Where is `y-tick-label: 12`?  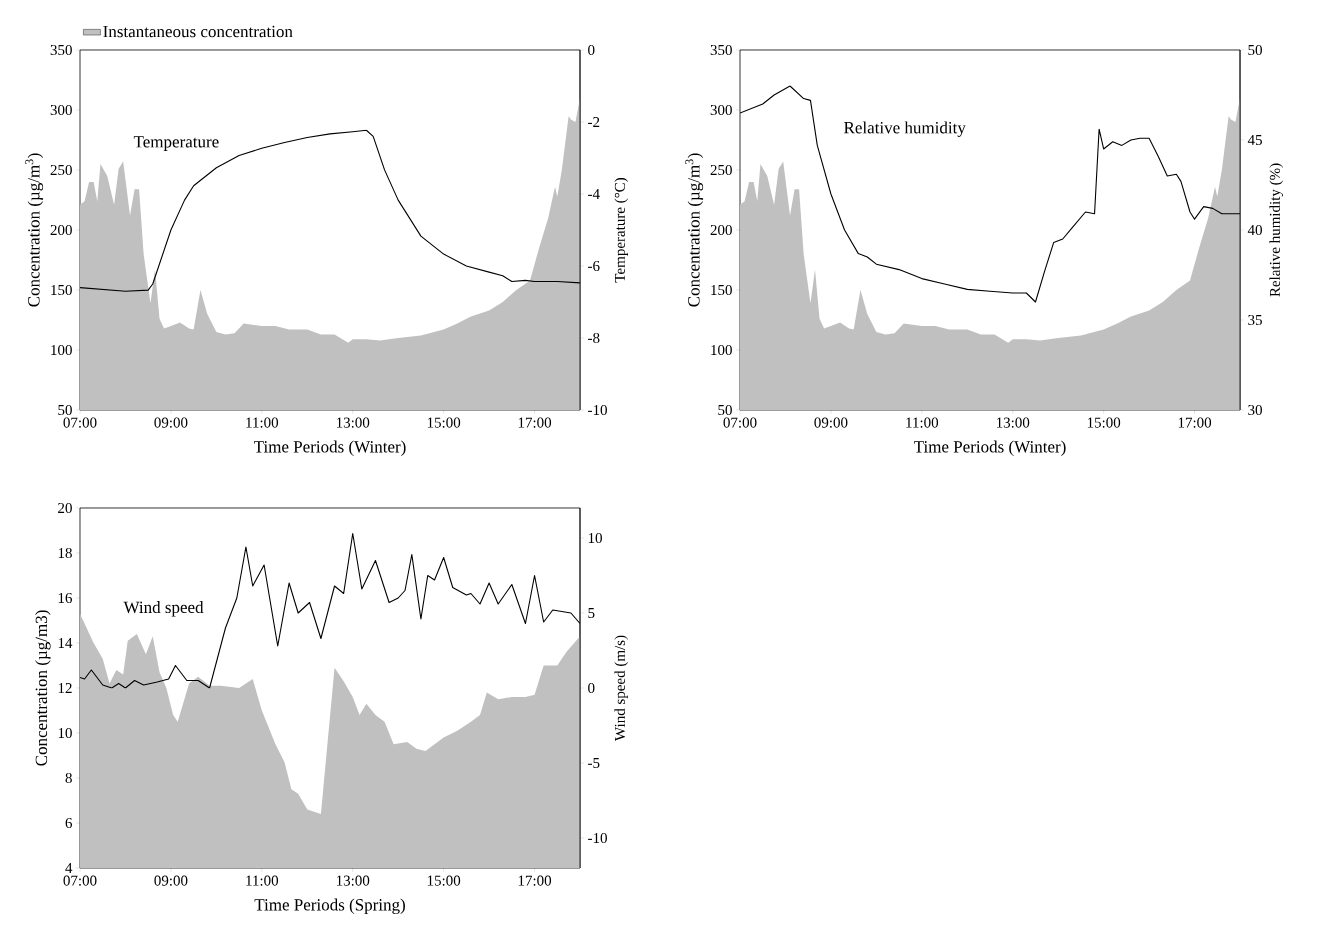 y-tick-label: 12 is located at coordinates (65, 688).